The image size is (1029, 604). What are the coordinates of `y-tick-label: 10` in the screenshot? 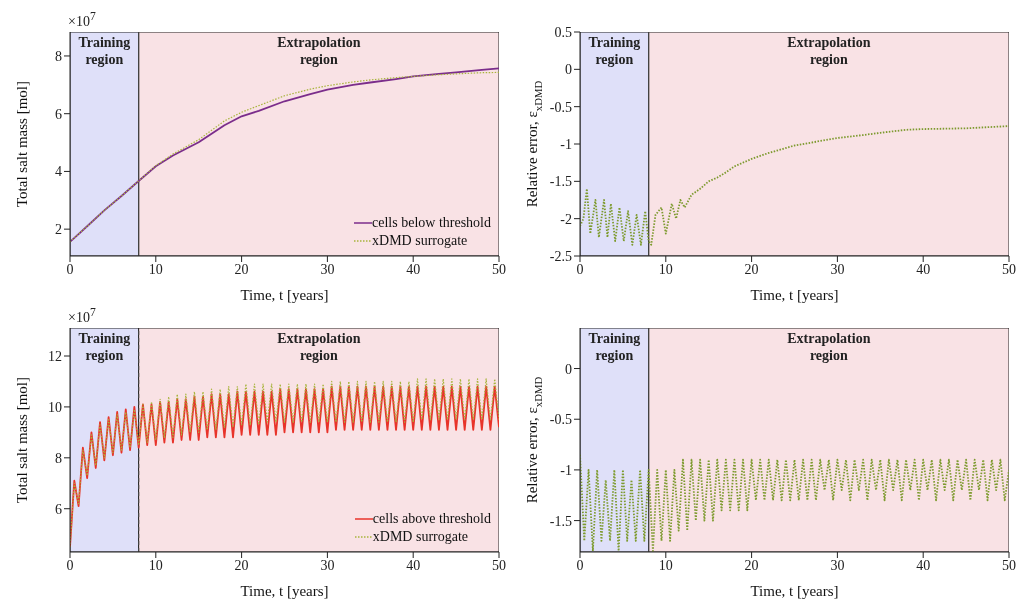 It's located at (55, 407).